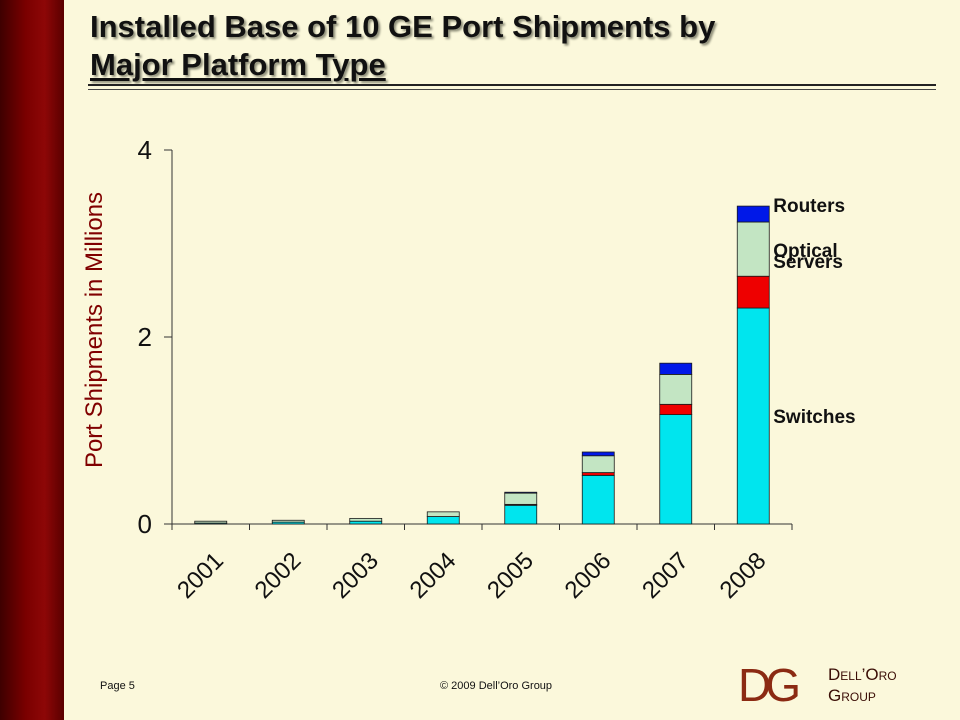 This screenshot has width=960, height=720. Describe the element at coordinates (521, 492) in the screenshot. I see `bar-segment-routers-2005` at that location.